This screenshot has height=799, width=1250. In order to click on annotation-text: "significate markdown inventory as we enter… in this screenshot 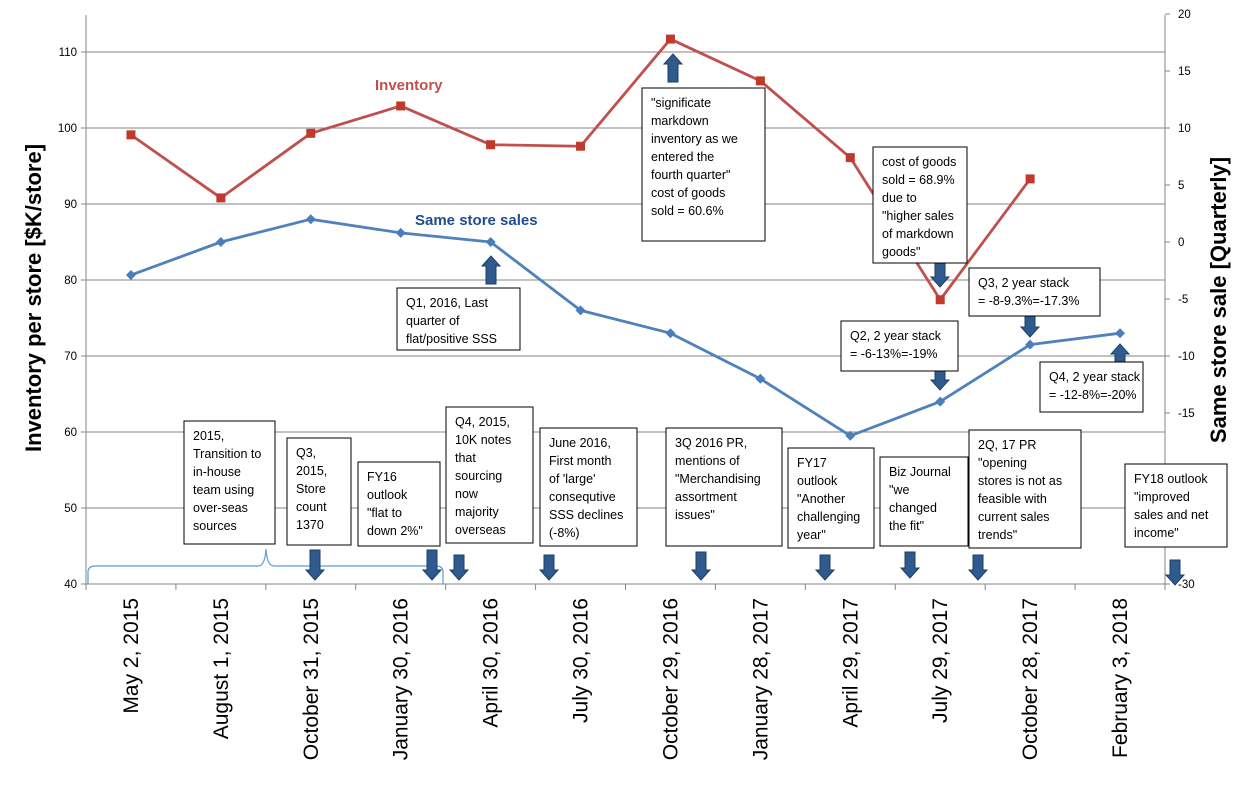, I will do `click(694, 157)`.